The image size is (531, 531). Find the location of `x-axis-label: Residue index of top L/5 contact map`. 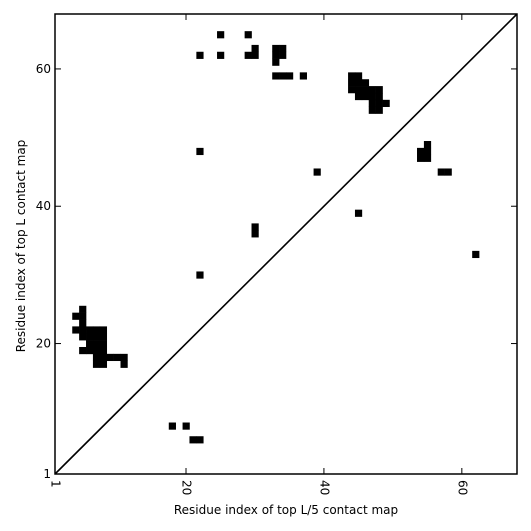

x-axis-label: Residue index of top L/5 contact map is located at coordinates (286, 510).